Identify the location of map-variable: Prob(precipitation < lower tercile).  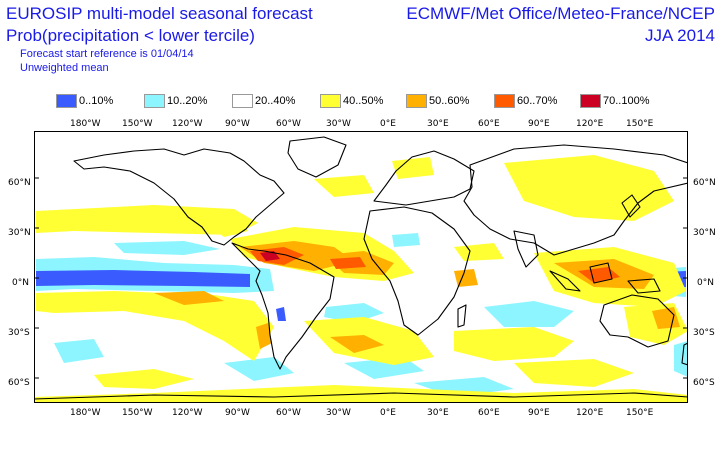
(130, 35).